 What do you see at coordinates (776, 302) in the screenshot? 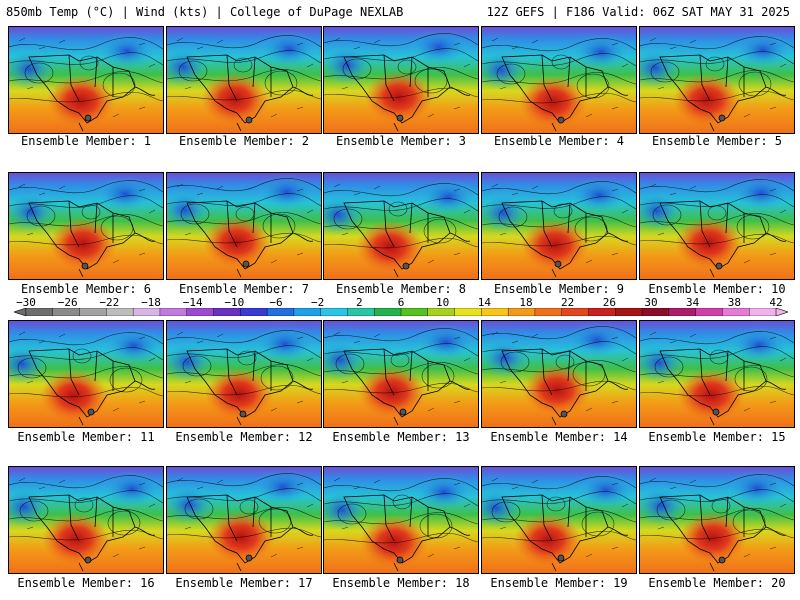
I see `colorbar-tick-label: 42` at bounding box center [776, 302].